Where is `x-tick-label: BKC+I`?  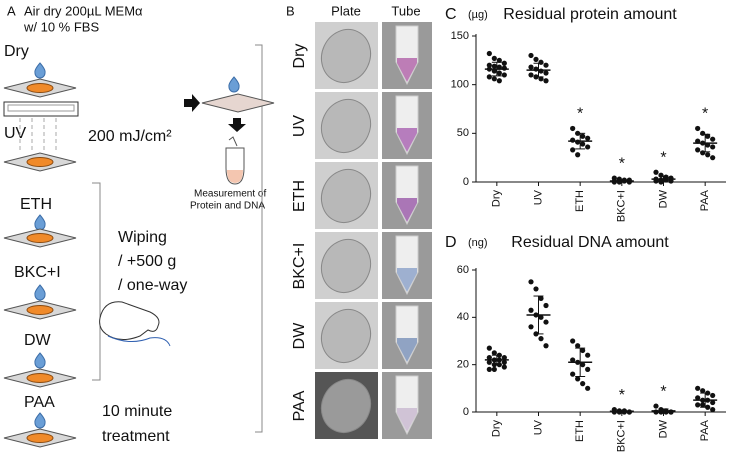
x-tick-label: BKC+I is located at coordinates (622, 206).